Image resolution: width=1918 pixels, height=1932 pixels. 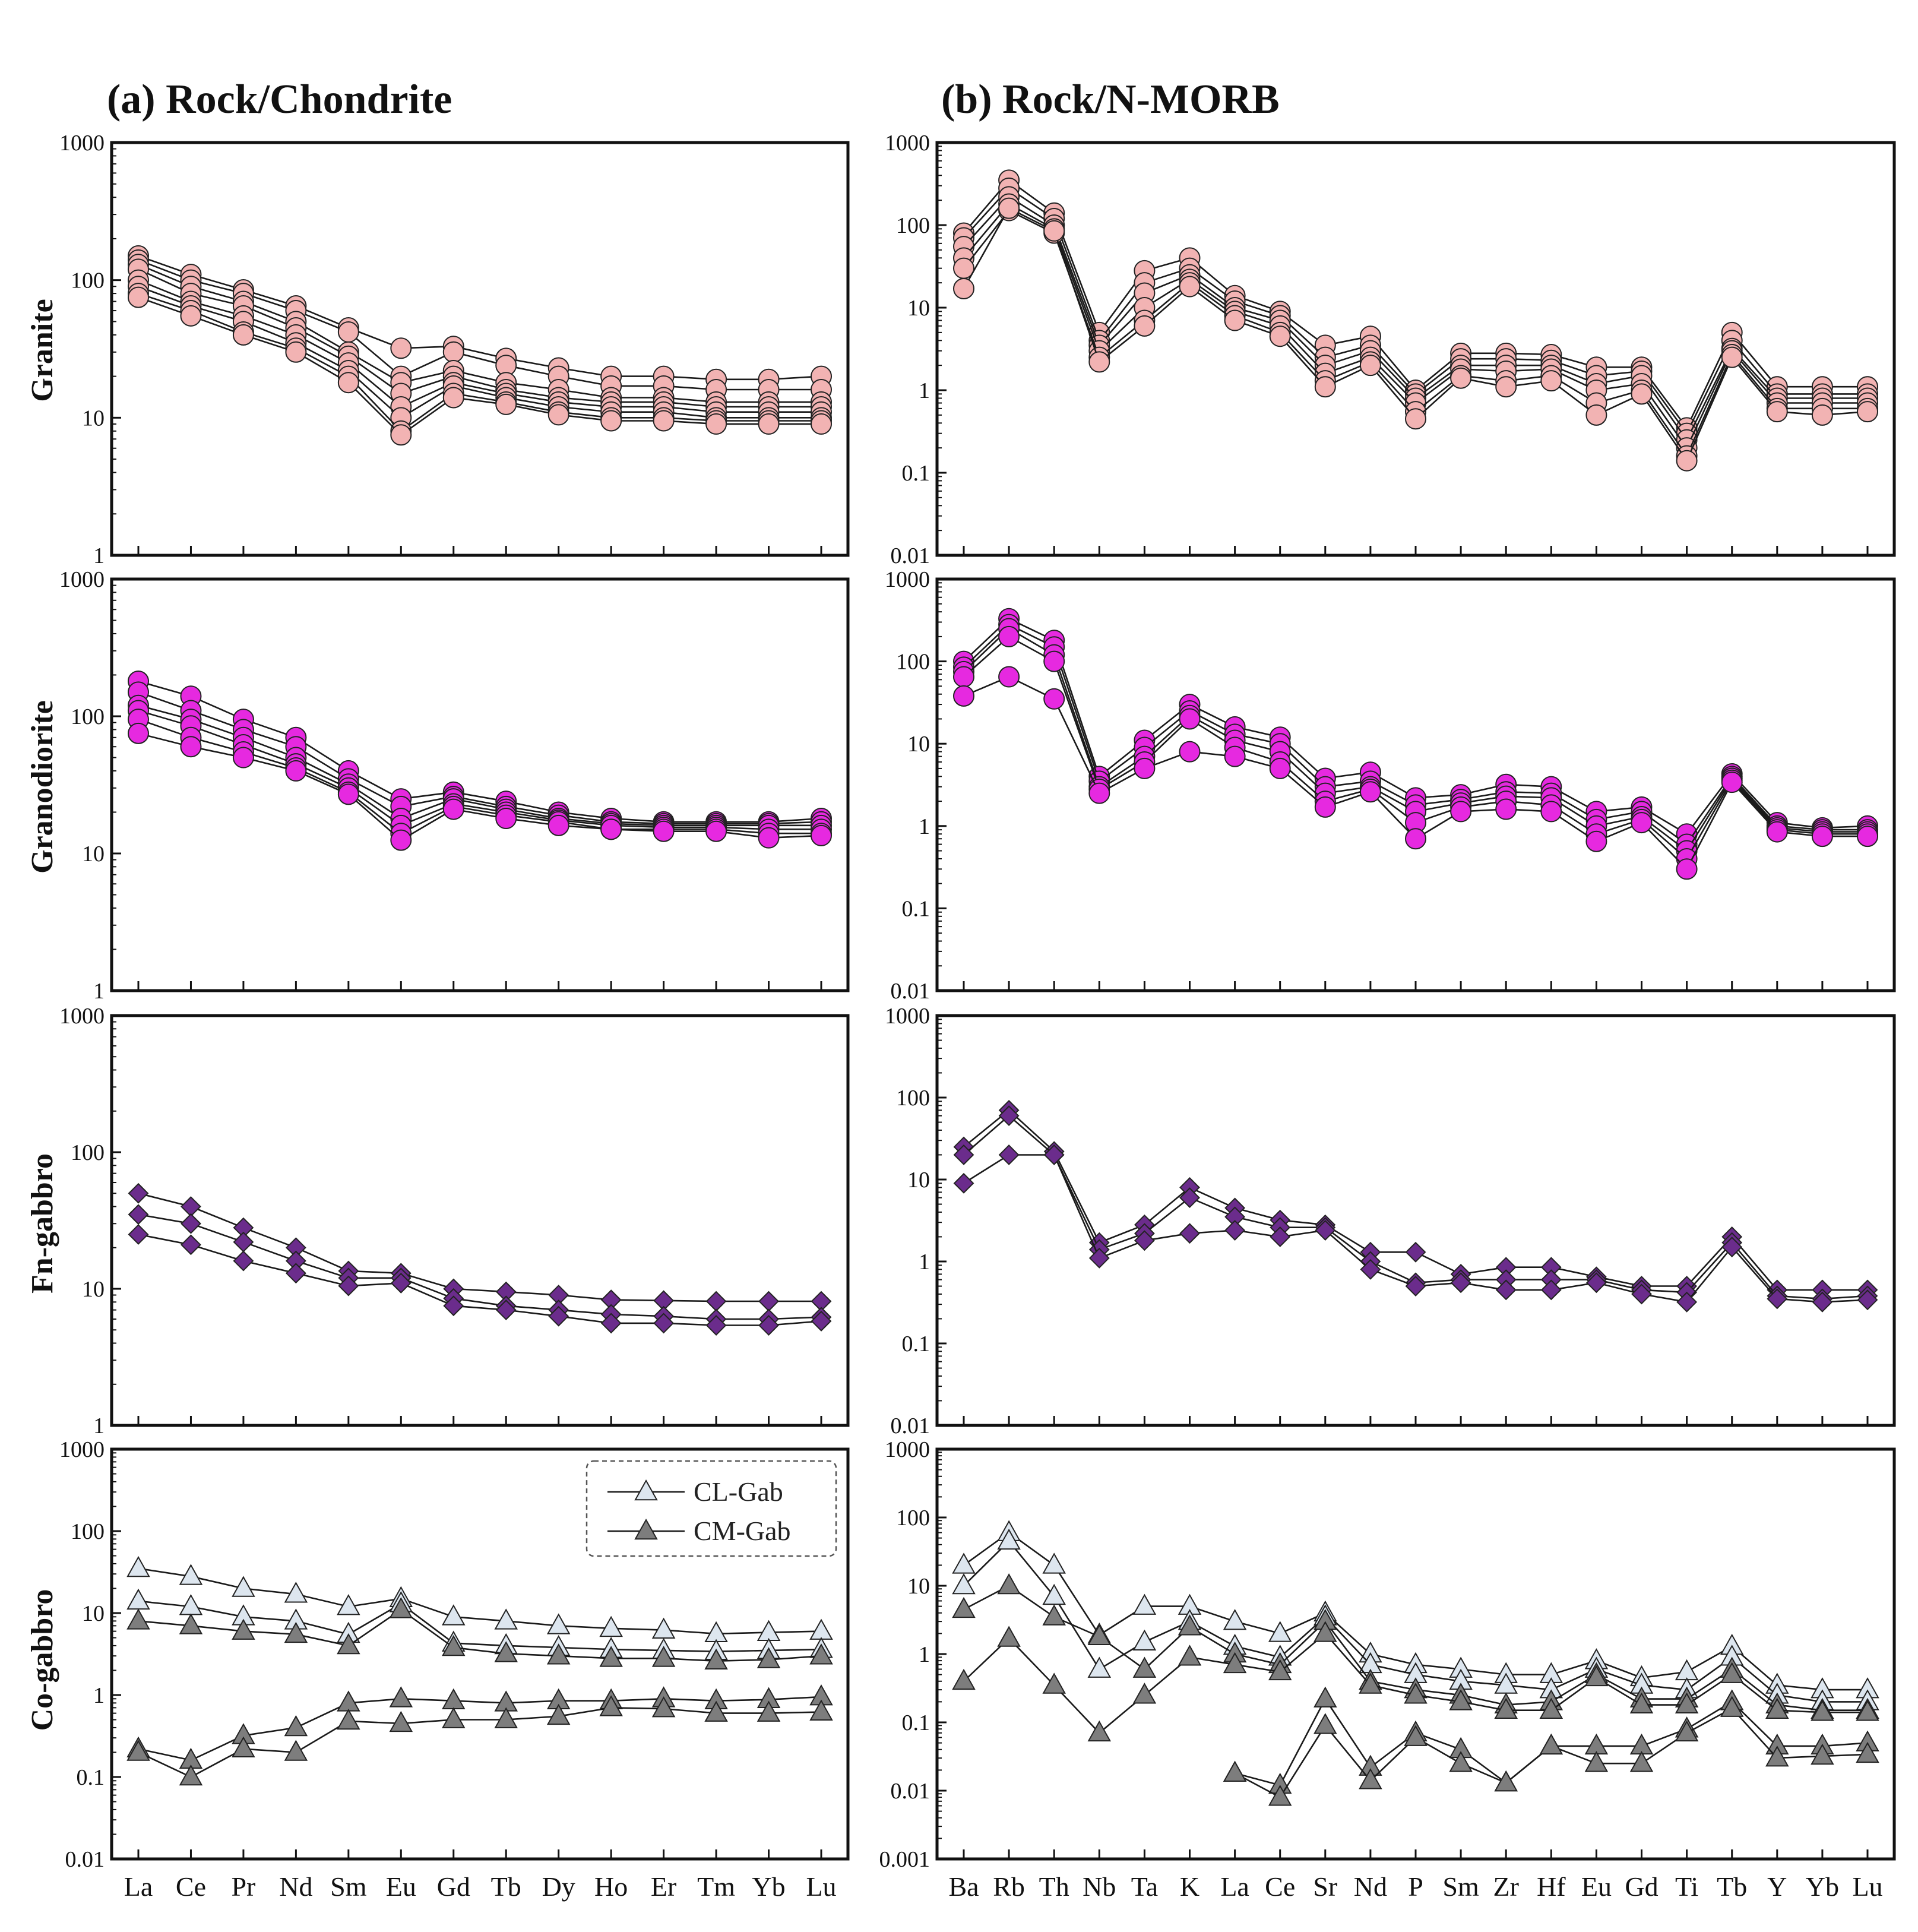 What do you see at coordinates (1099, 1886) in the screenshot?
I see `x-tick-label: Nb` at bounding box center [1099, 1886].